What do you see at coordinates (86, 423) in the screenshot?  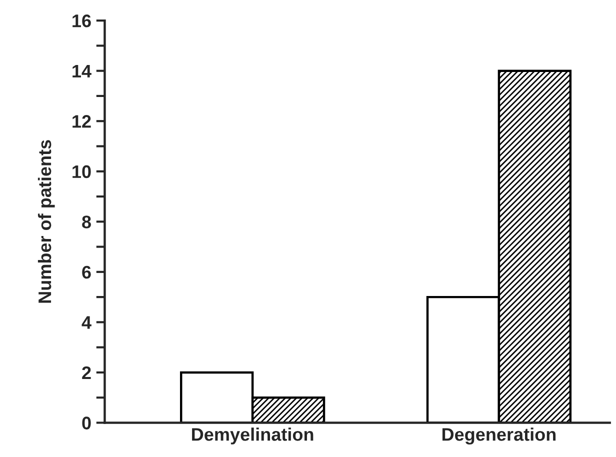 I see `y-tick-label: 0` at bounding box center [86, 423].